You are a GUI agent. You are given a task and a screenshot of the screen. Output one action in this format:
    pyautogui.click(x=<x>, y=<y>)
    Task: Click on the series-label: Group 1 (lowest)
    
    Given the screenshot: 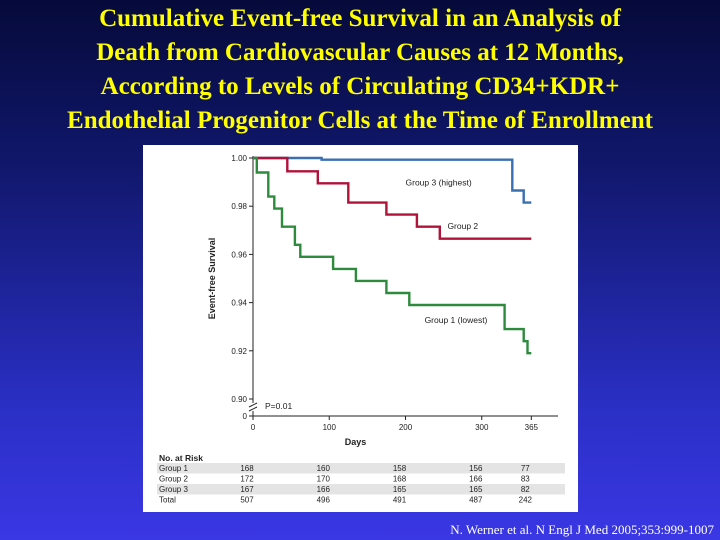 What is the action you would take?
    pyautogui.click(x=456, y=320)
    